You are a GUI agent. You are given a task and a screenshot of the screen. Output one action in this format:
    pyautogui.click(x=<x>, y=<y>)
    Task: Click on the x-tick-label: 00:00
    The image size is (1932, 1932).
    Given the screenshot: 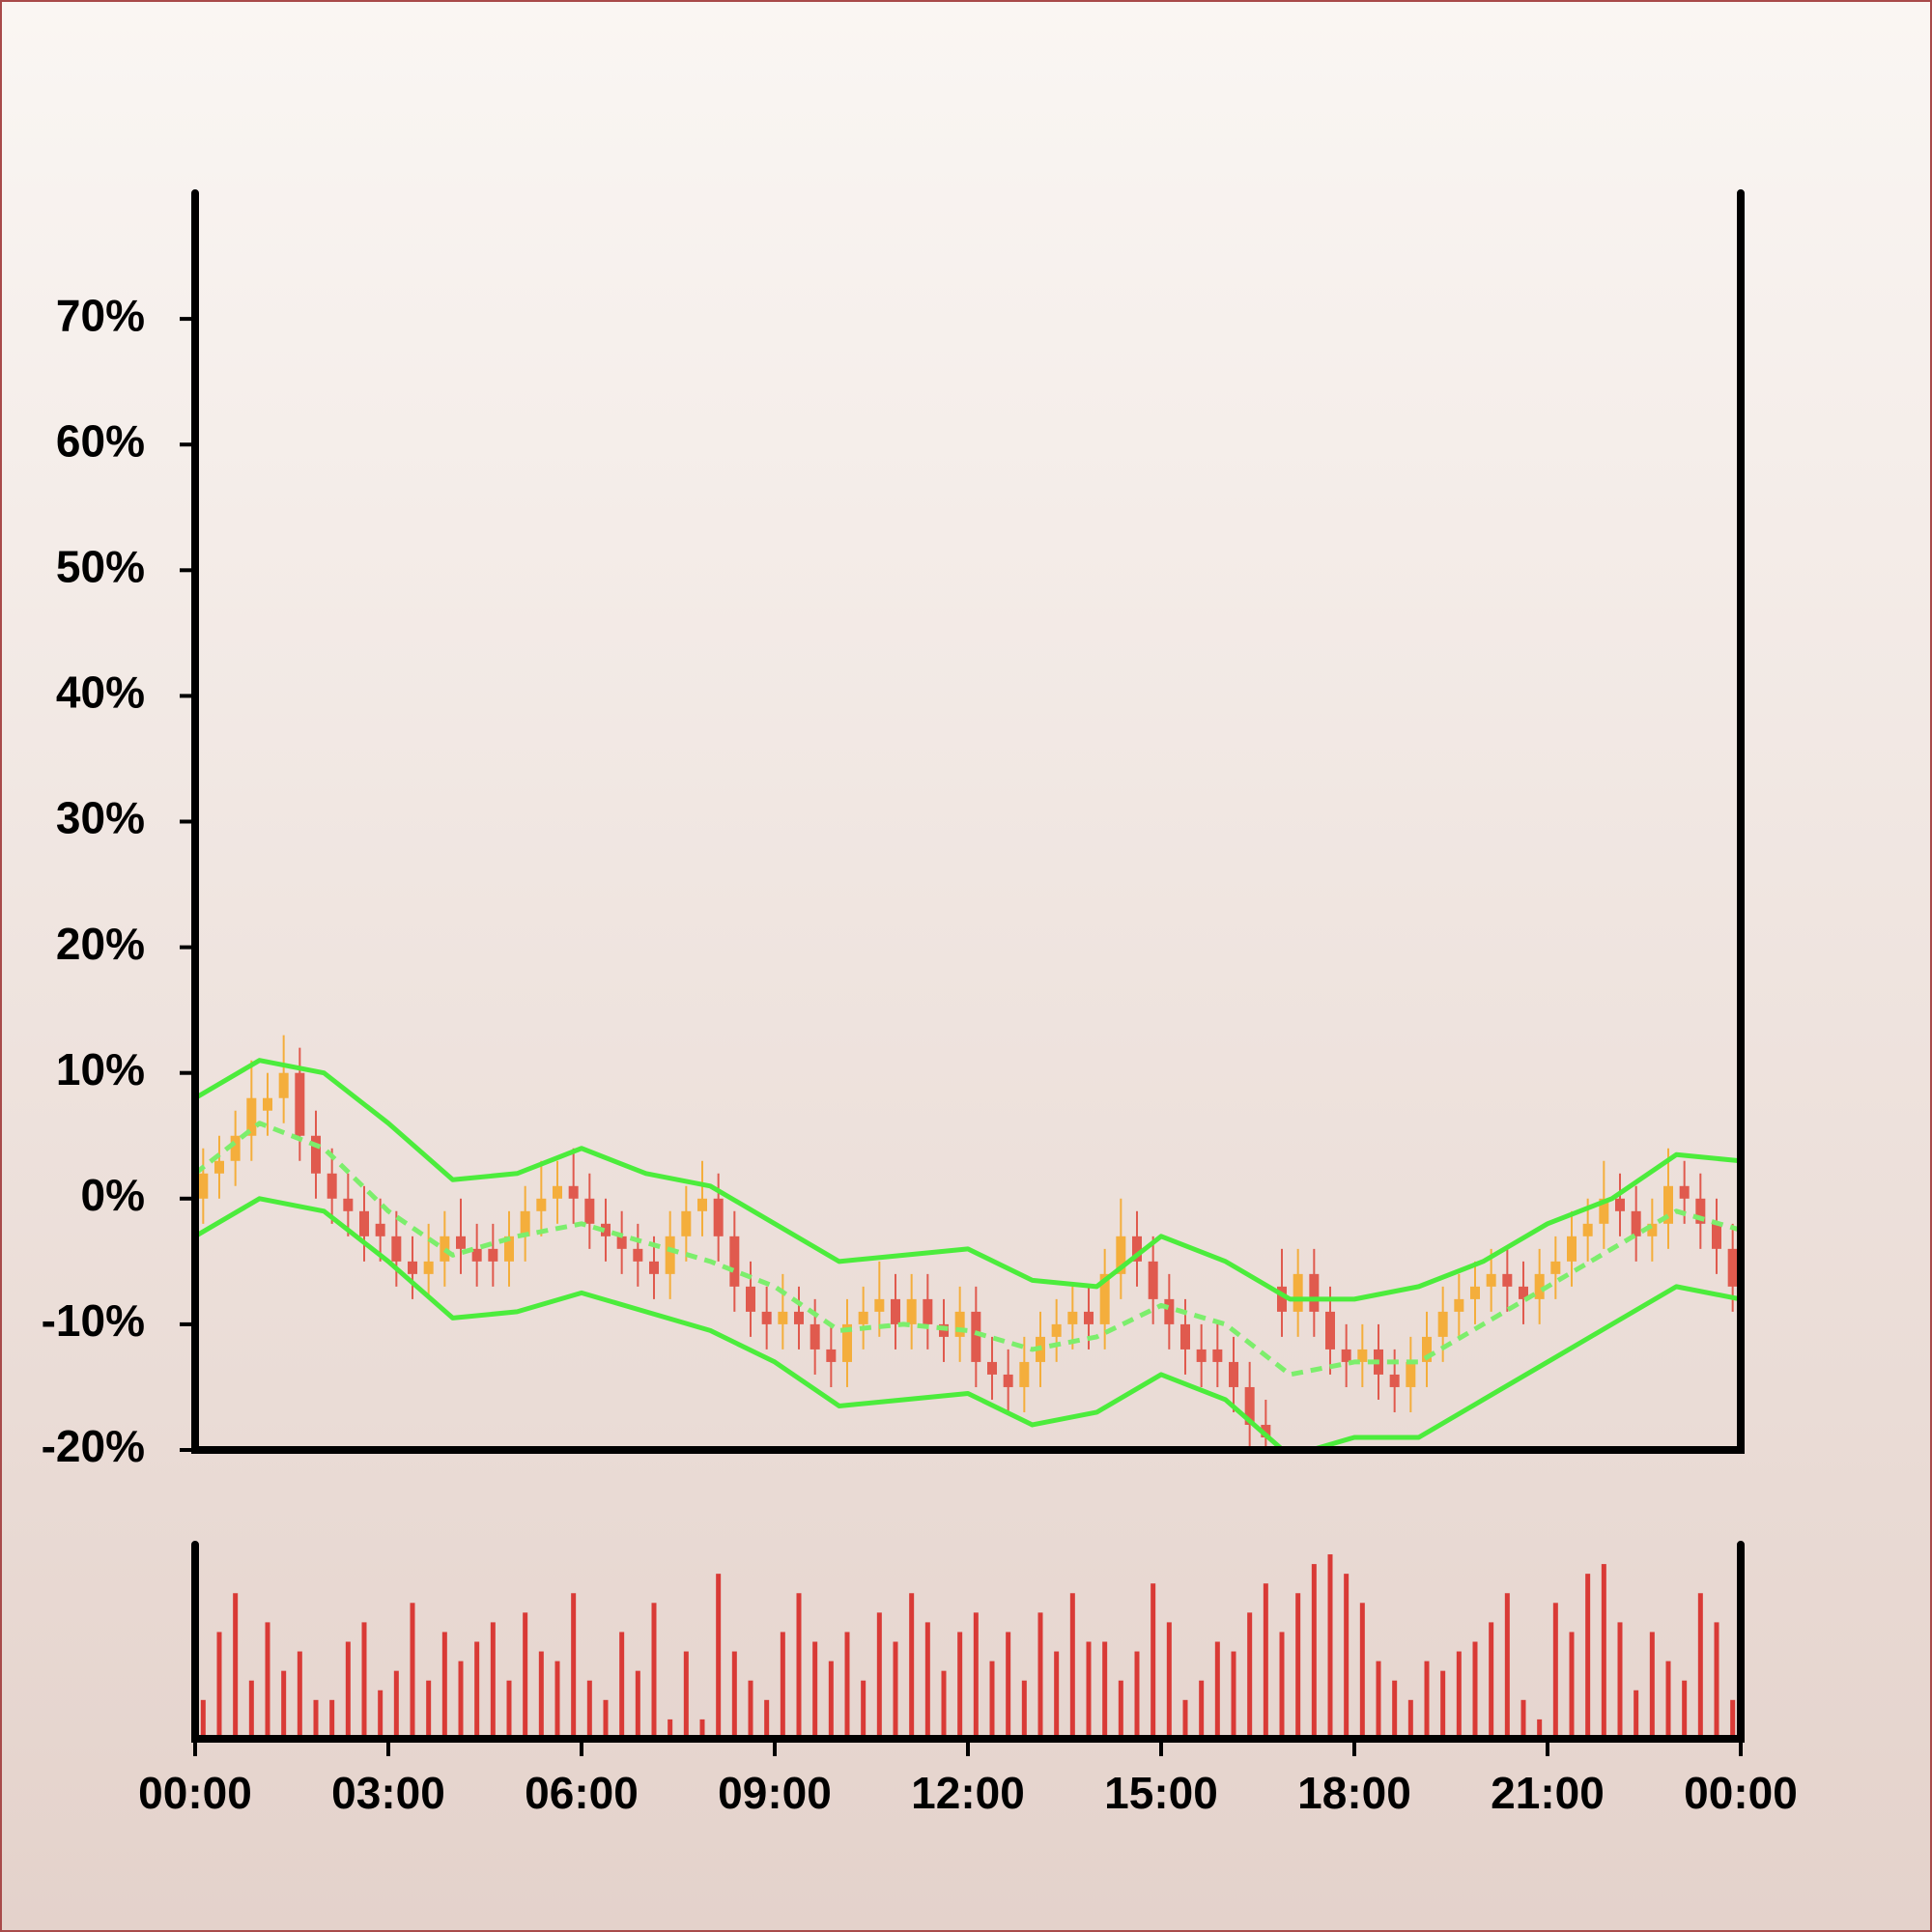 What is the action you would take?
    pyautogui.click(x=1741, y=1793)
    